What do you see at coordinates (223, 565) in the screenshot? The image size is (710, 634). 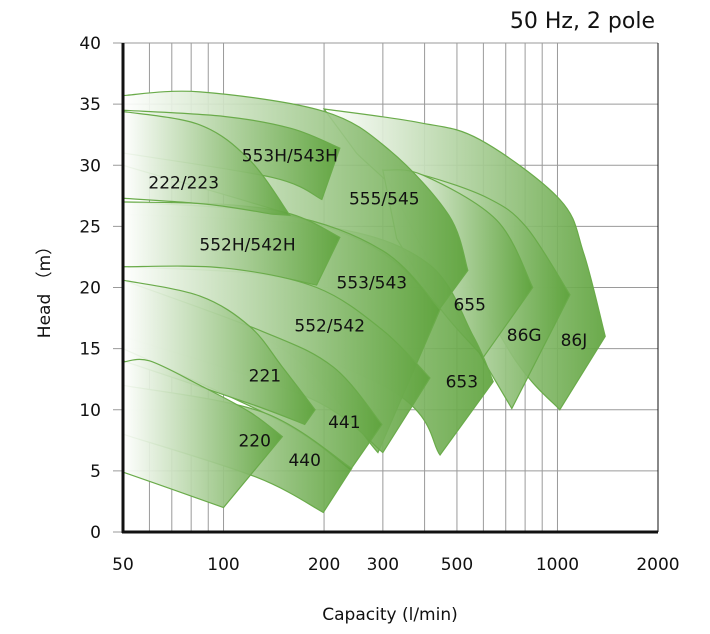 I see `x-tick-label: 100` at bounding box center [223, 565].